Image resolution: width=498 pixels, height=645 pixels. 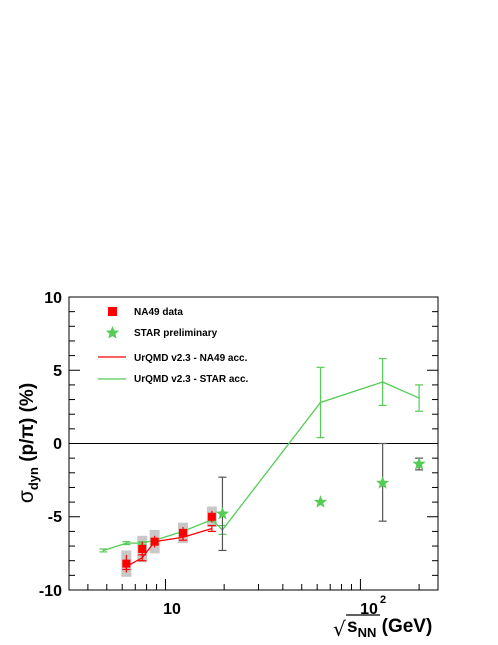 I want to click on y-tick-label: 0, so click(x=57, y=444).